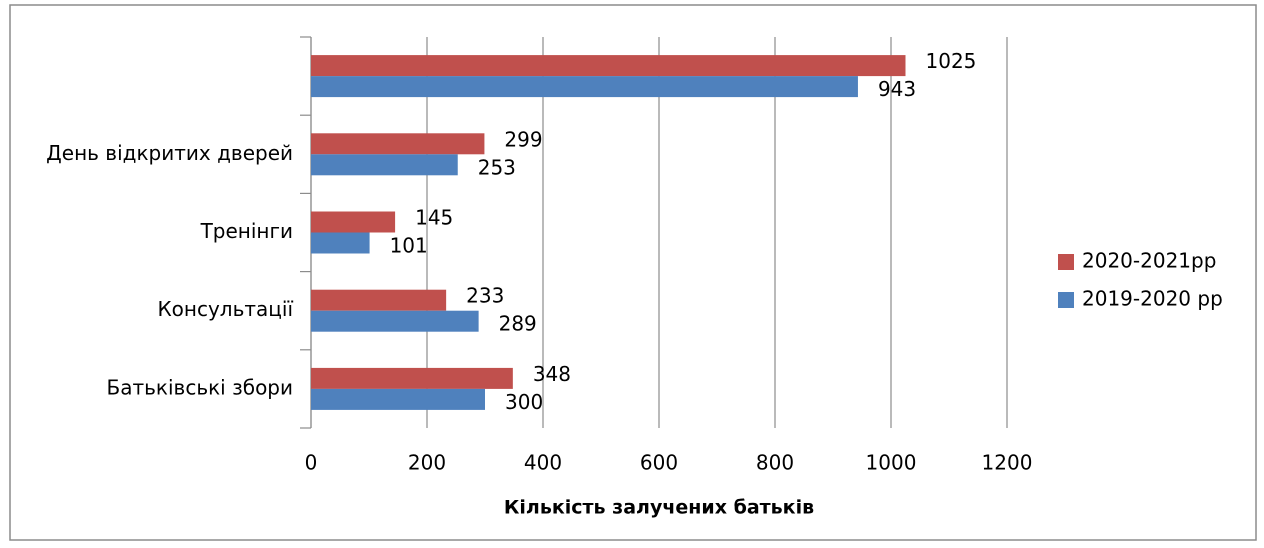  What do you see at coordinates (409, 246) in the screenshot?
I see `data-label: 101` at bounding box center [409, 246].